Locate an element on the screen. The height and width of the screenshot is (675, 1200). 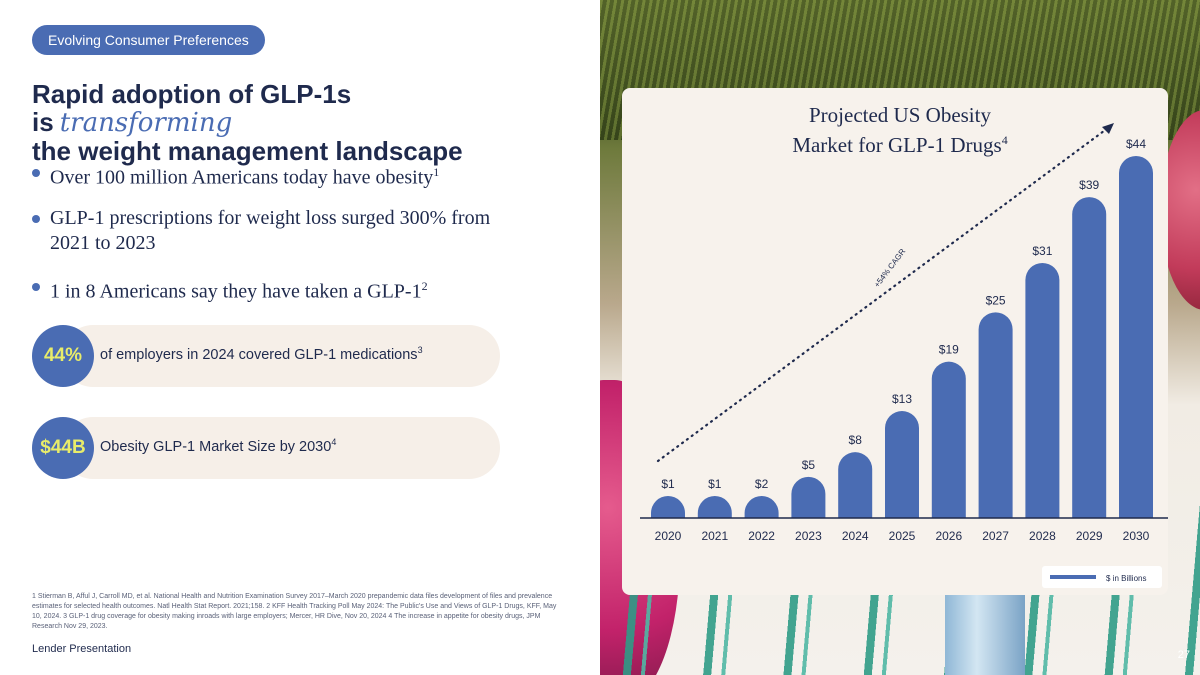
data-label: $39 is located at coordinates (1089, 185).